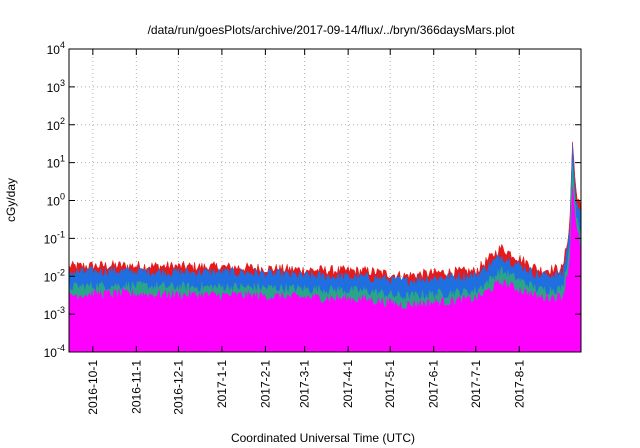 Image resolution: width=640 pixels, height=448 pixels. What do you see at coordinates (93, 387) in the screenshot?
I see `x-tick-label: 2016-10-1` at bounding box center [93, 387].